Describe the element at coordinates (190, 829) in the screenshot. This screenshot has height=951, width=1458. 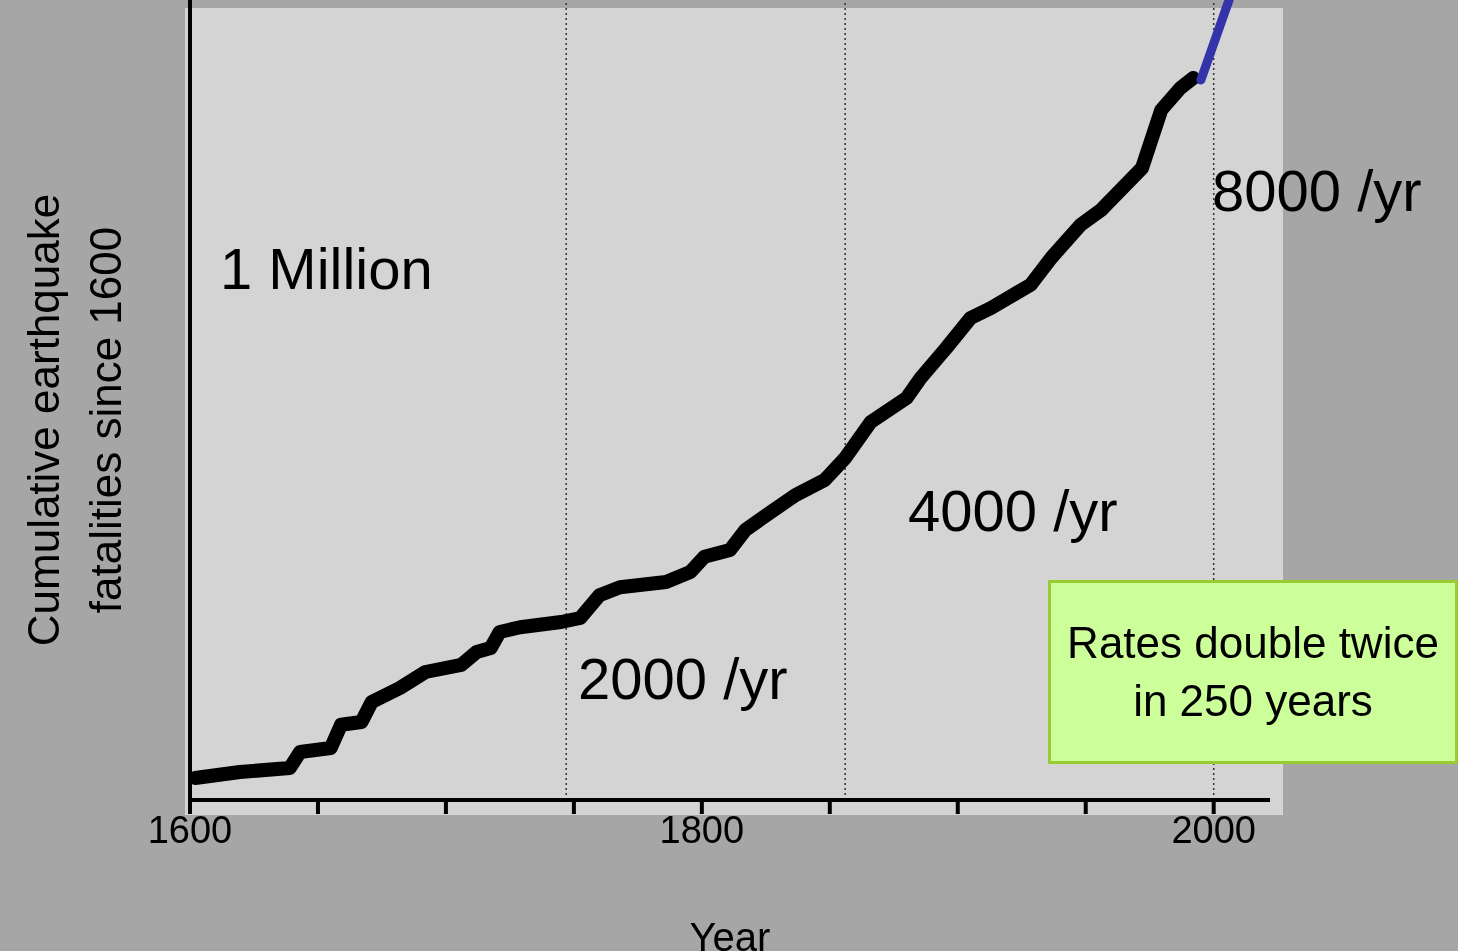
I see `x-tick-label: 1600` at that location.